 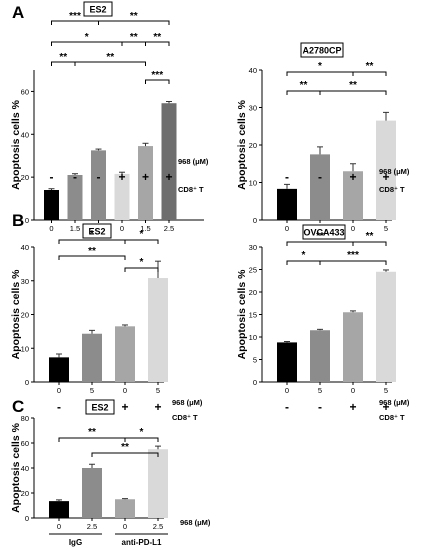 What do you see at coordinates (16, 144) in the screenshot?
I see `panel1-ylabel: Apoptosis cells %` at bounding box center [16, 144].